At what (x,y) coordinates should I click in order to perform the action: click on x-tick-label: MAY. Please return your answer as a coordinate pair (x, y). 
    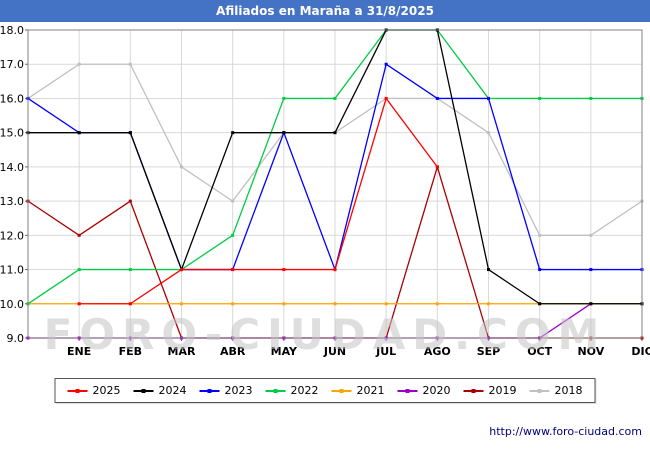
    Looking at the image, I should click on (284, 351).